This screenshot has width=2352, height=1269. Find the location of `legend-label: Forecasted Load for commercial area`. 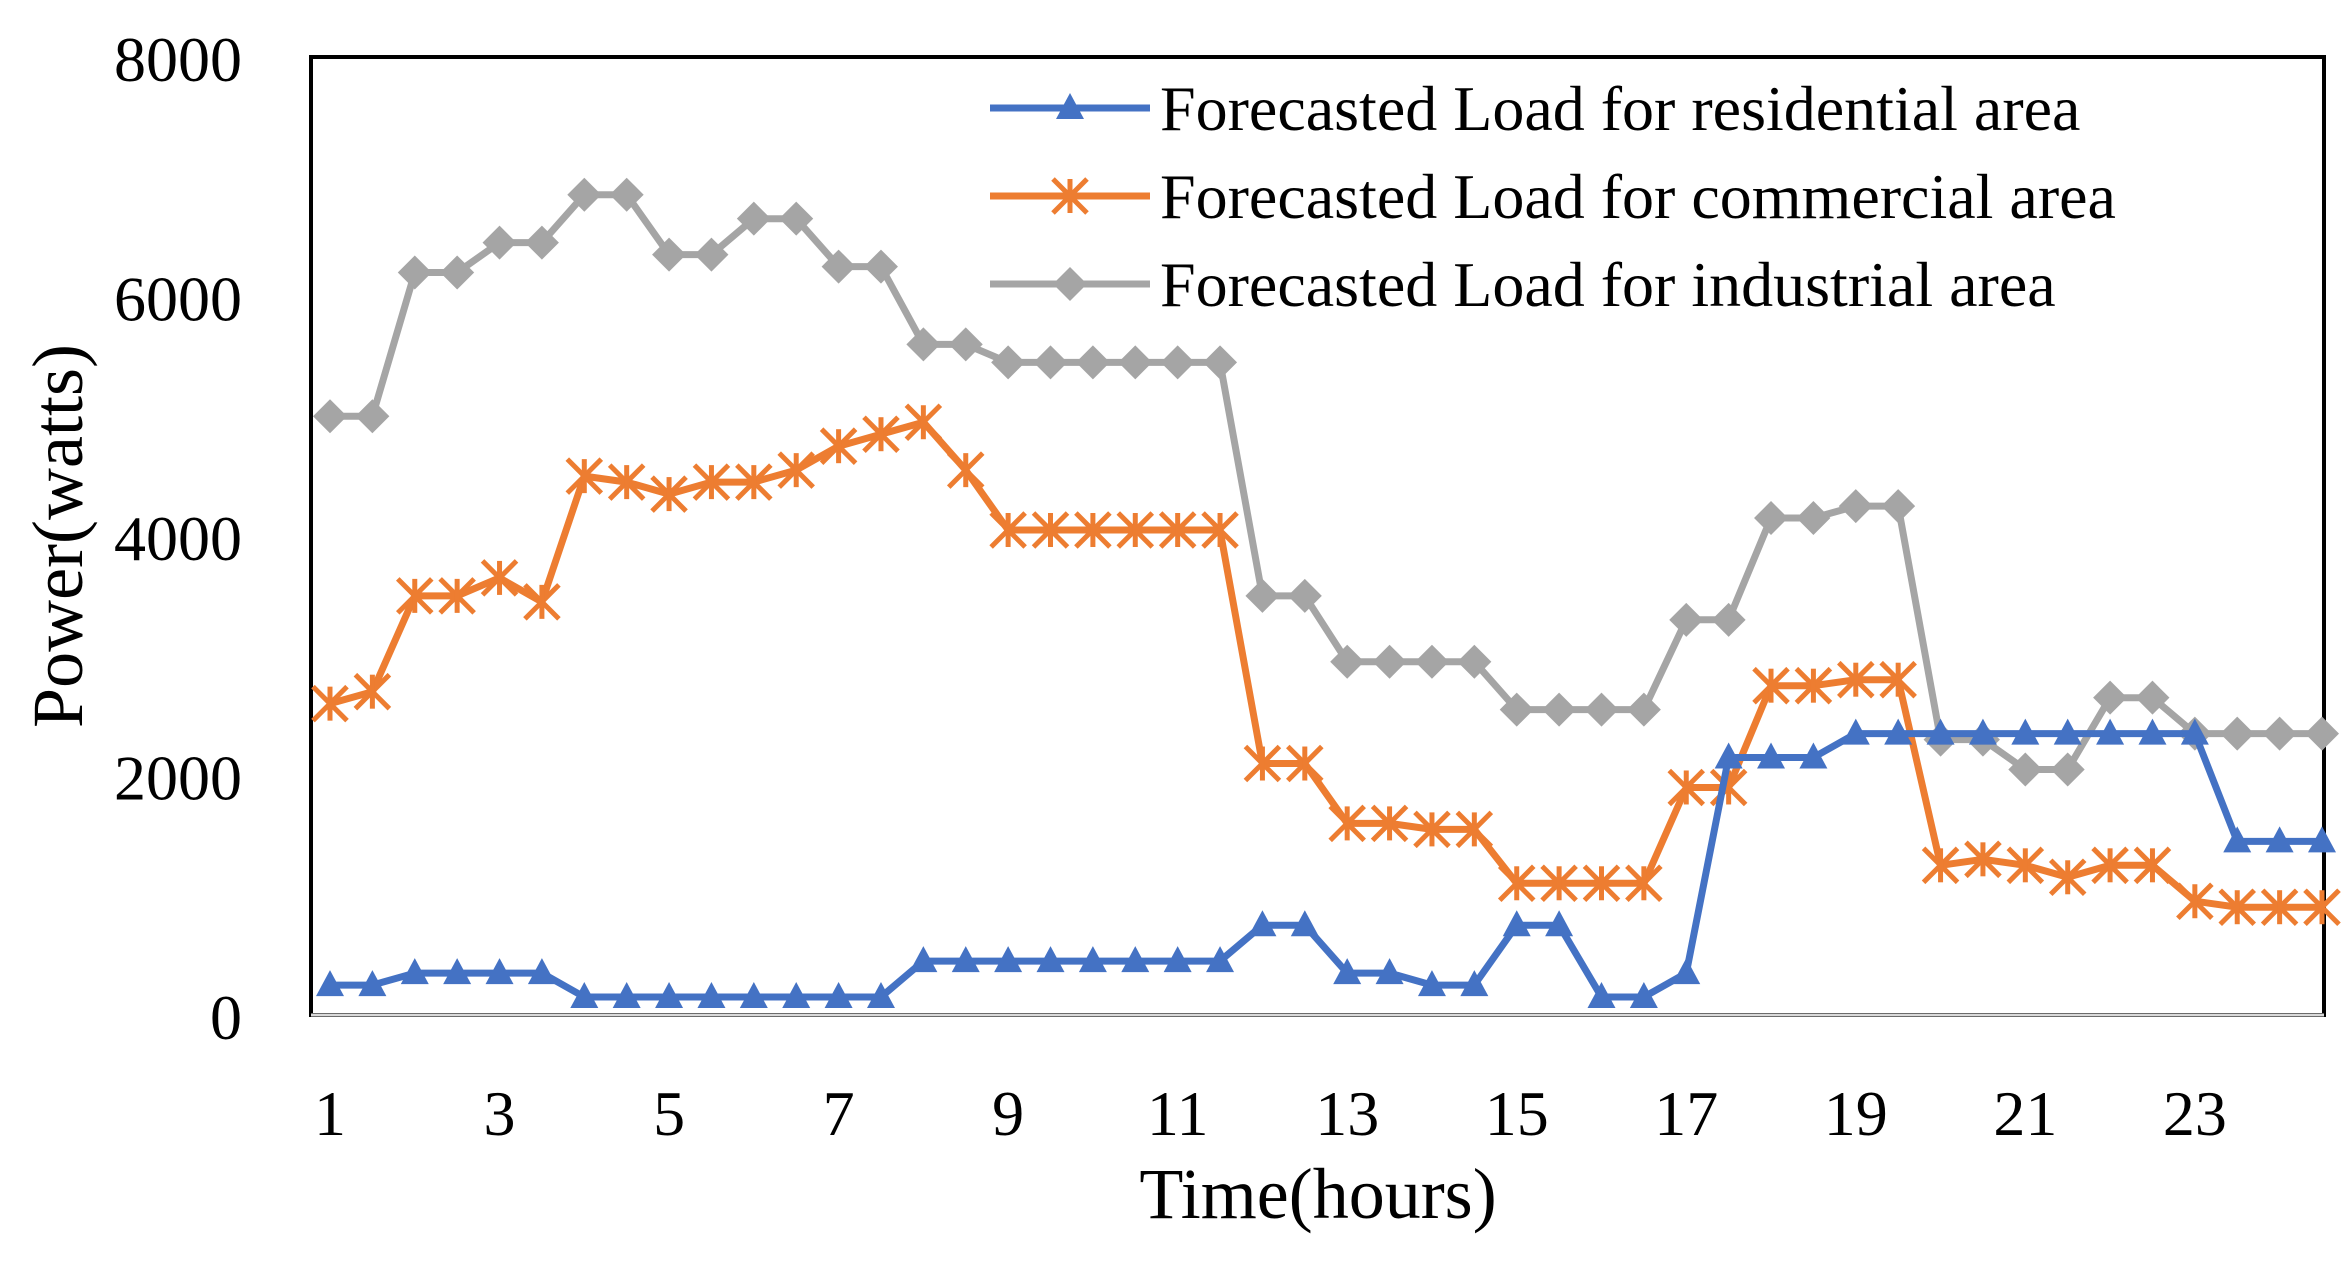

legend-label: Forecasted Load for commercial area is located at coordinates (1638, 196).